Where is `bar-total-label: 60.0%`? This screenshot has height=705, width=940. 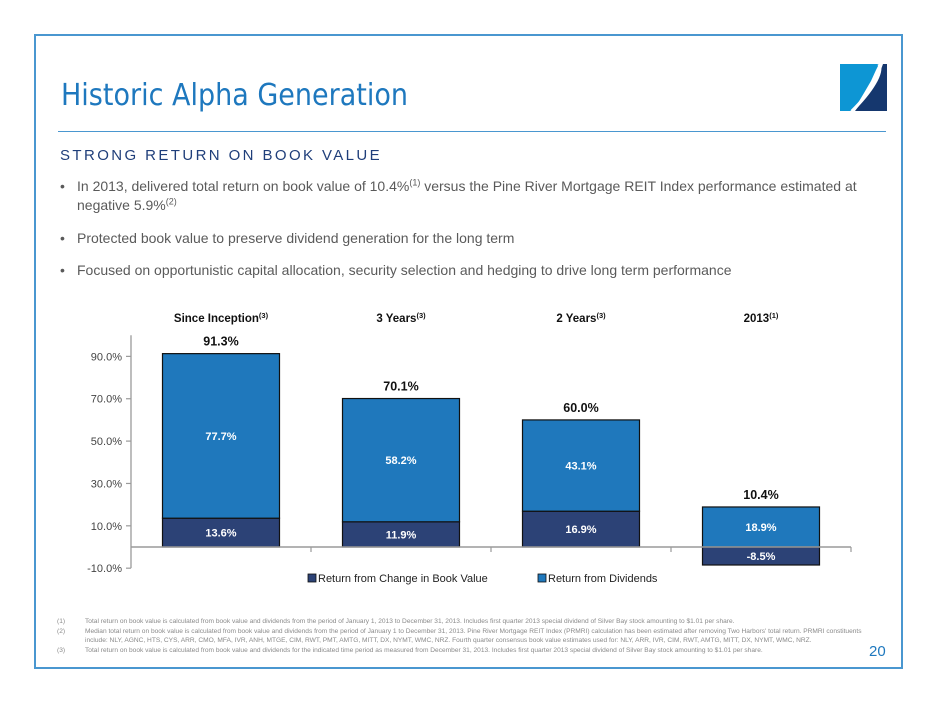
bar-total-label: 60.0% is located at coordinates (580, 408).